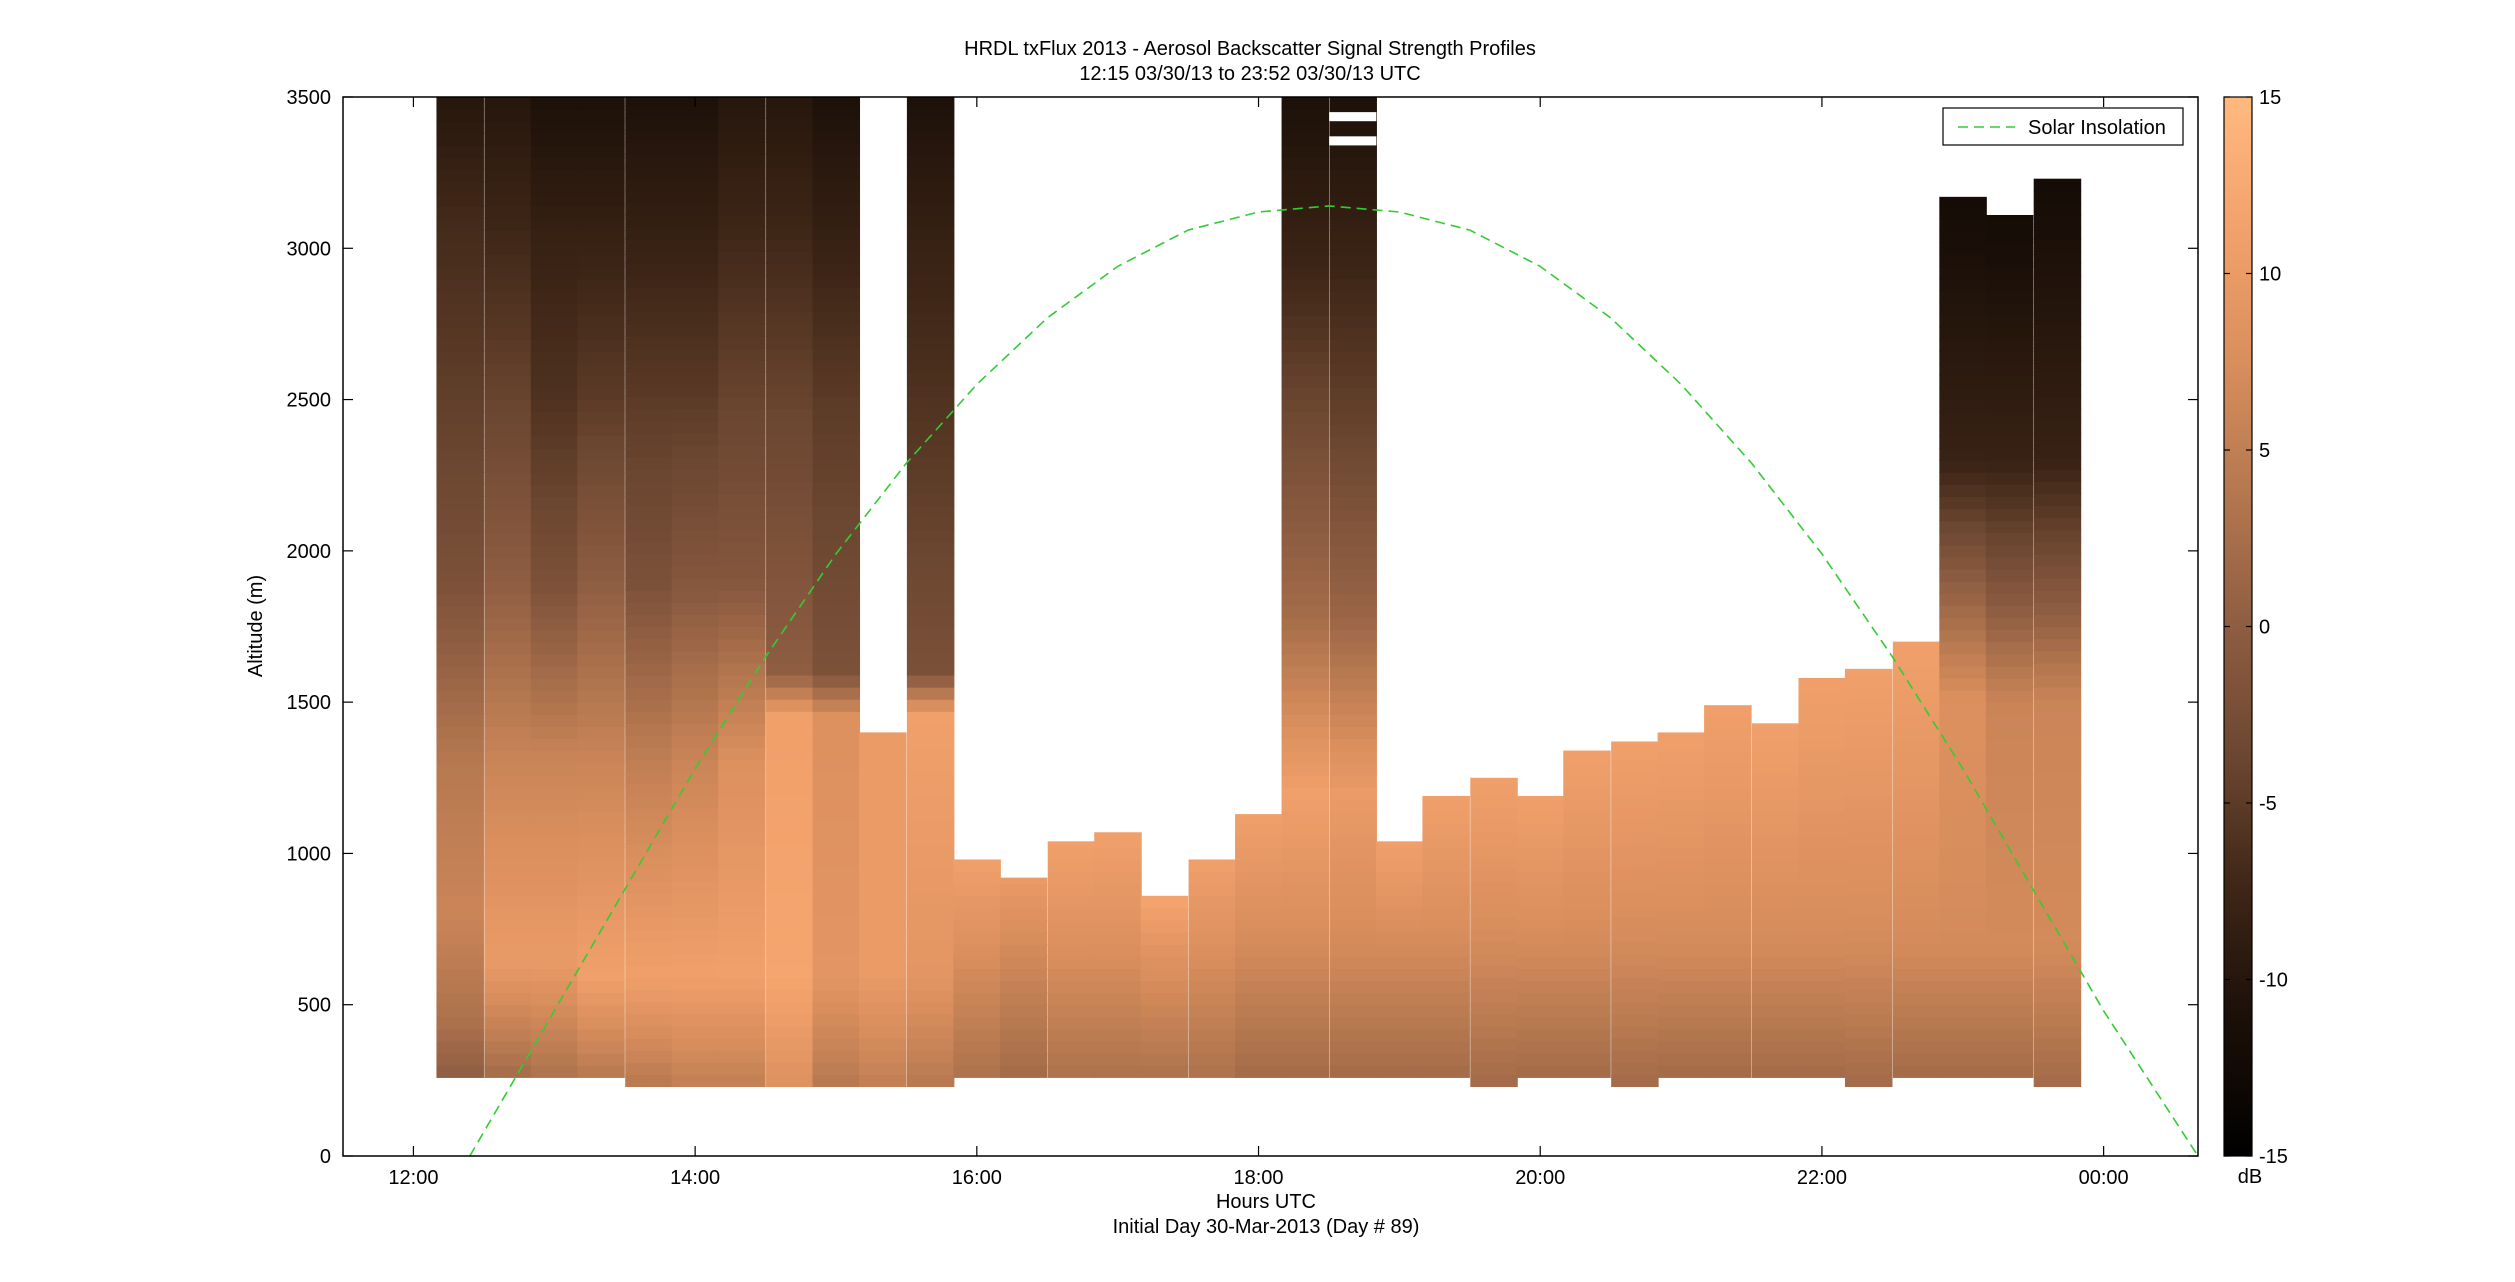 This screenshot has height=1282, width=2515. What do you see at coordinates (2268, 804) in the screenshot?
I see `colorbar-tick-label: -5` at bounding box center [2268, 804].